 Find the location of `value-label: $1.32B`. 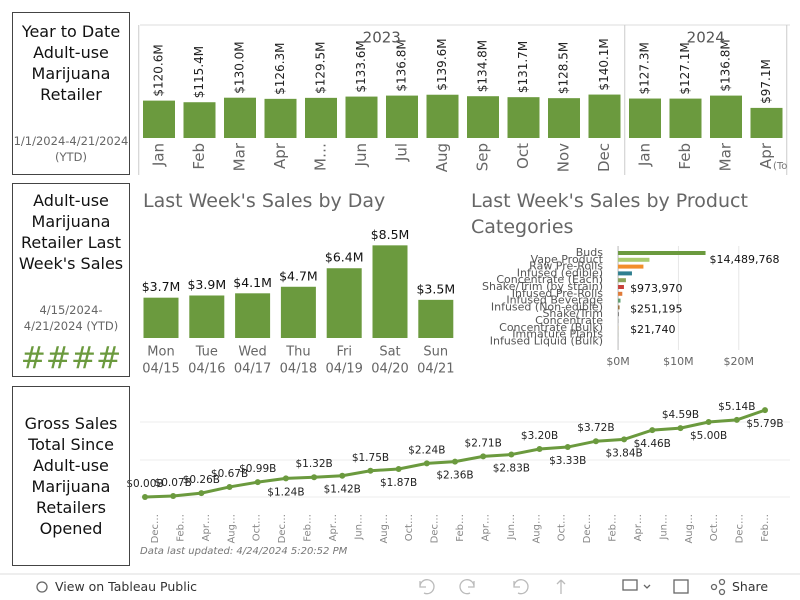

value-label: $1.32B is located at coordinates (313, 464).